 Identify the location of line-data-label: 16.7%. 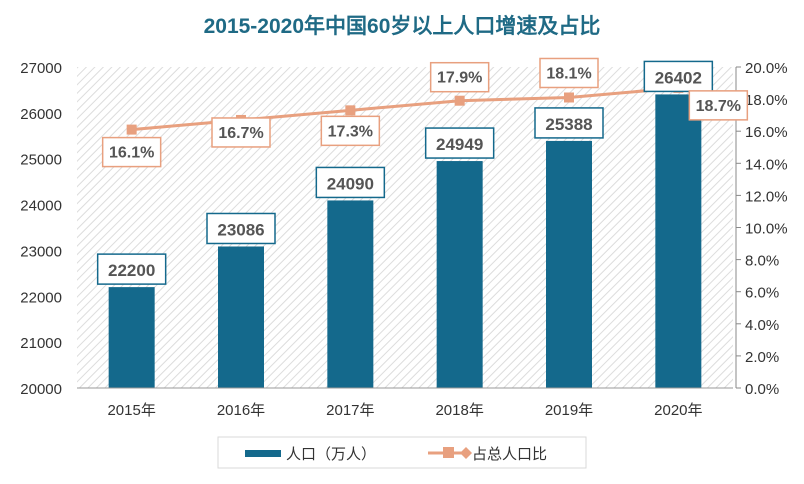
(240, 133).